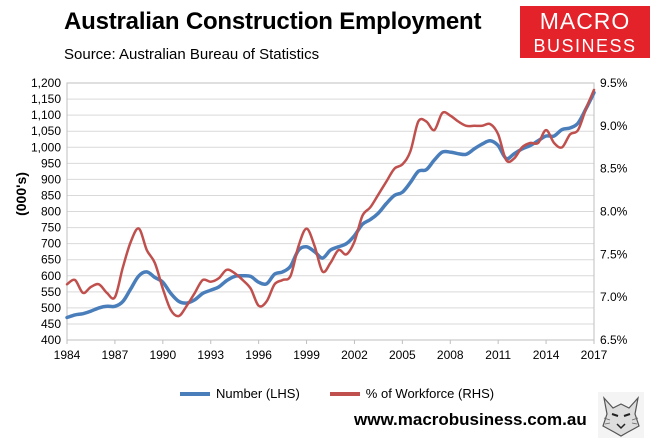 Image resolution: width=660 pixels, height=446 pixels. I want to click on right-tick-label: 8.0%, so click(614, 212).